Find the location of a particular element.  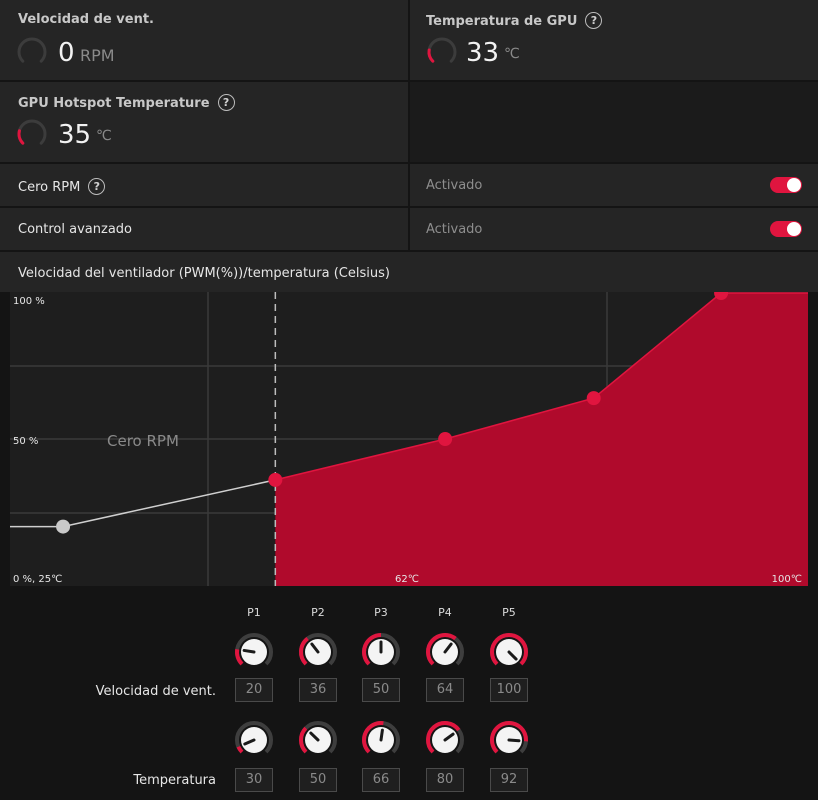

hotspot-temp-title: GPU Hotspot Temperature? is located at coordinates (126, 102).